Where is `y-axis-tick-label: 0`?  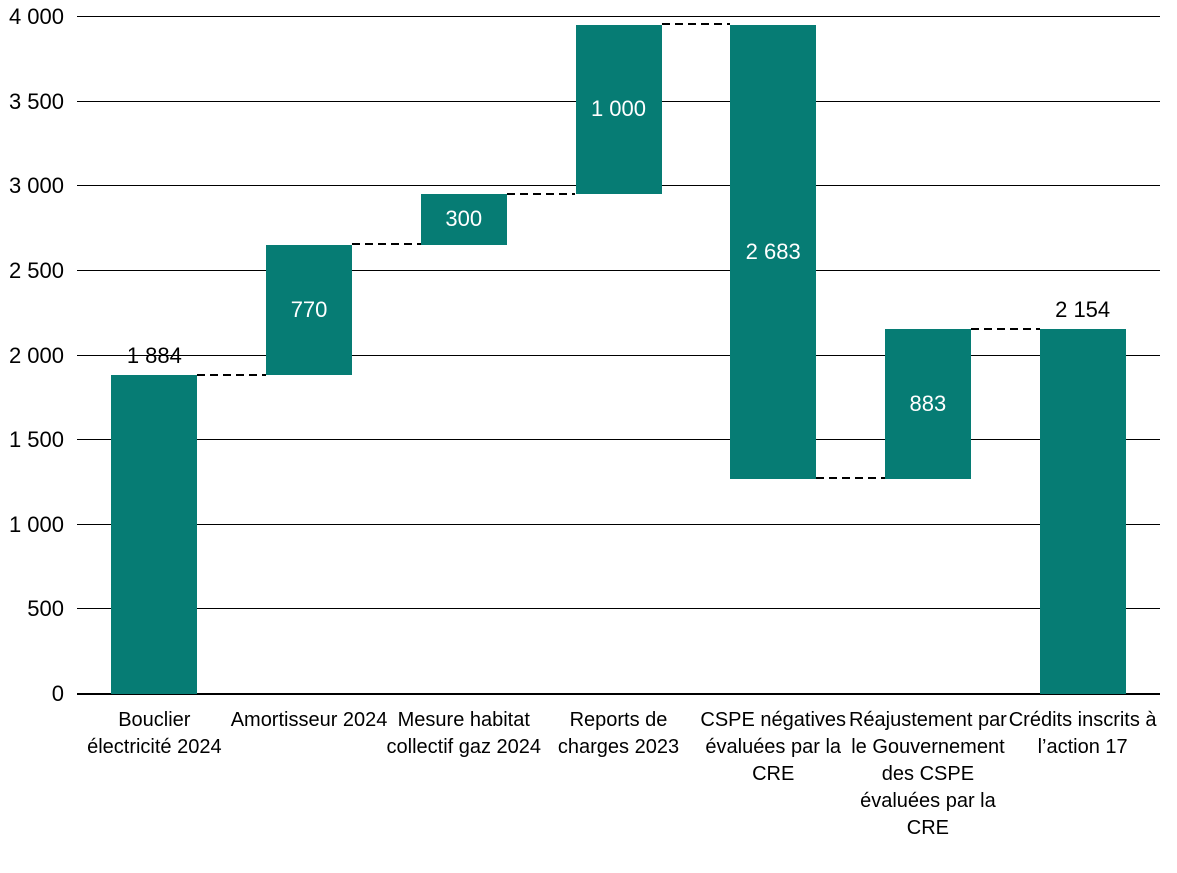 y-axis-tick-label: 0 is located at coordinates (57, 693).